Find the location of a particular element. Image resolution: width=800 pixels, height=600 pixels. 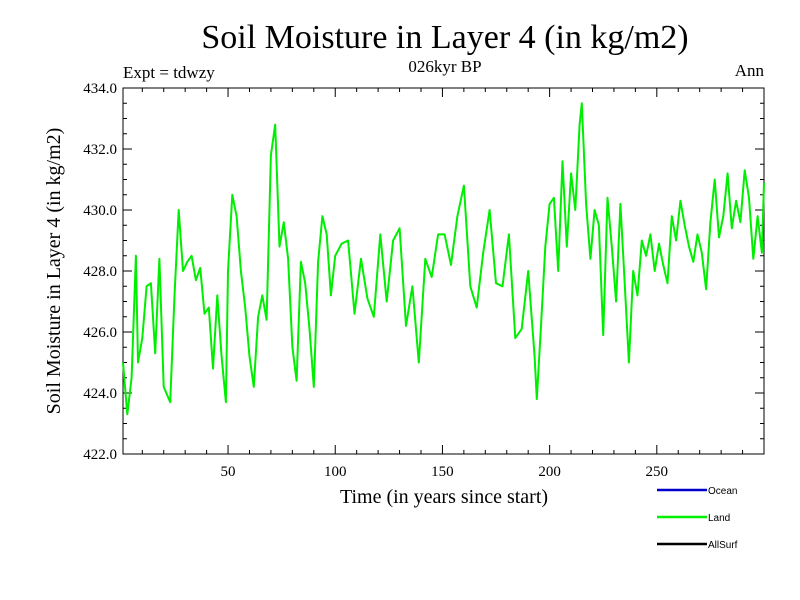

y-tick-labels: 422.0 424.0 426.0 428.0 430.0 432.0 434.0 is located at coordinates (100, 272).